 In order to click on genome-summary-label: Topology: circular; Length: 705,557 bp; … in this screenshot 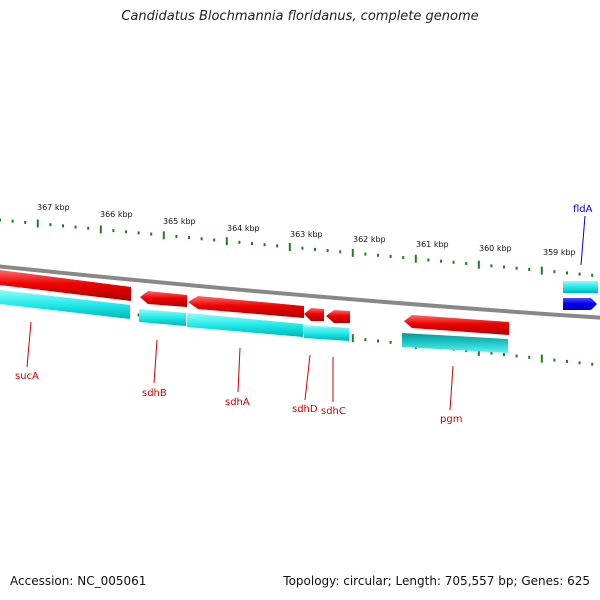, I will do `click(436, 581)`.